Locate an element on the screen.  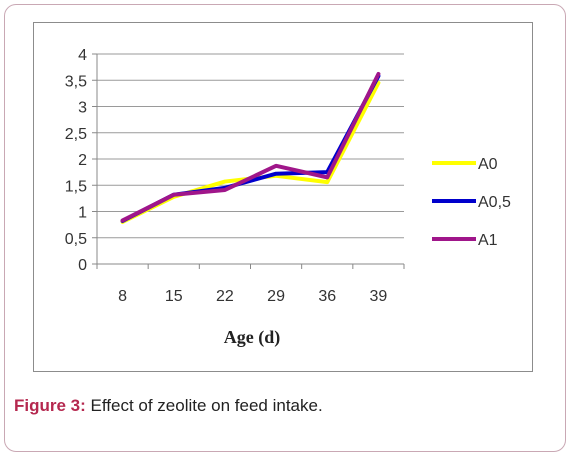
x-tick-label: 29 is located at coordinates (276, 296).